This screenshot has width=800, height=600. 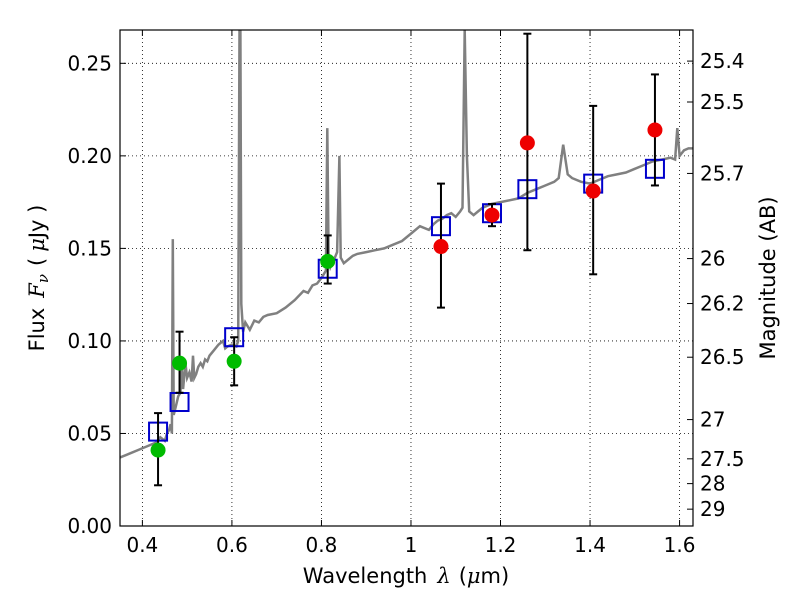 What do you see at coordinates (722, 102) in the screenshot?
I see `y2-tick-label: 25.5` at bounding box center [722, 102].